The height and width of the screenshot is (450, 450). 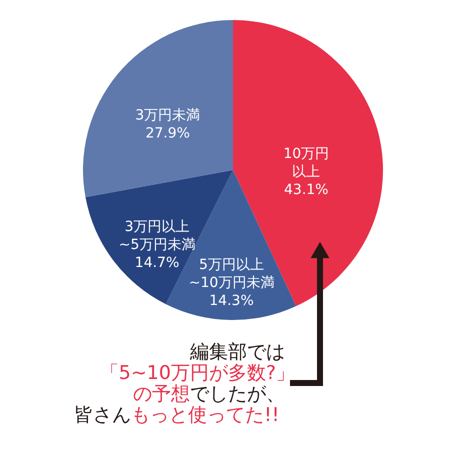 I want to click on slice-label: 3万円未満, so click(x=167, y=116).